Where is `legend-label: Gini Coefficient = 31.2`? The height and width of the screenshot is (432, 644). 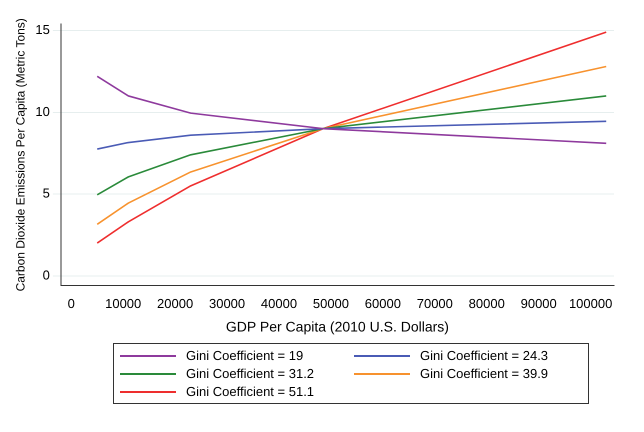
legend-label: Gini Coefficient = 31.2 is located at coordinates (250, 373).